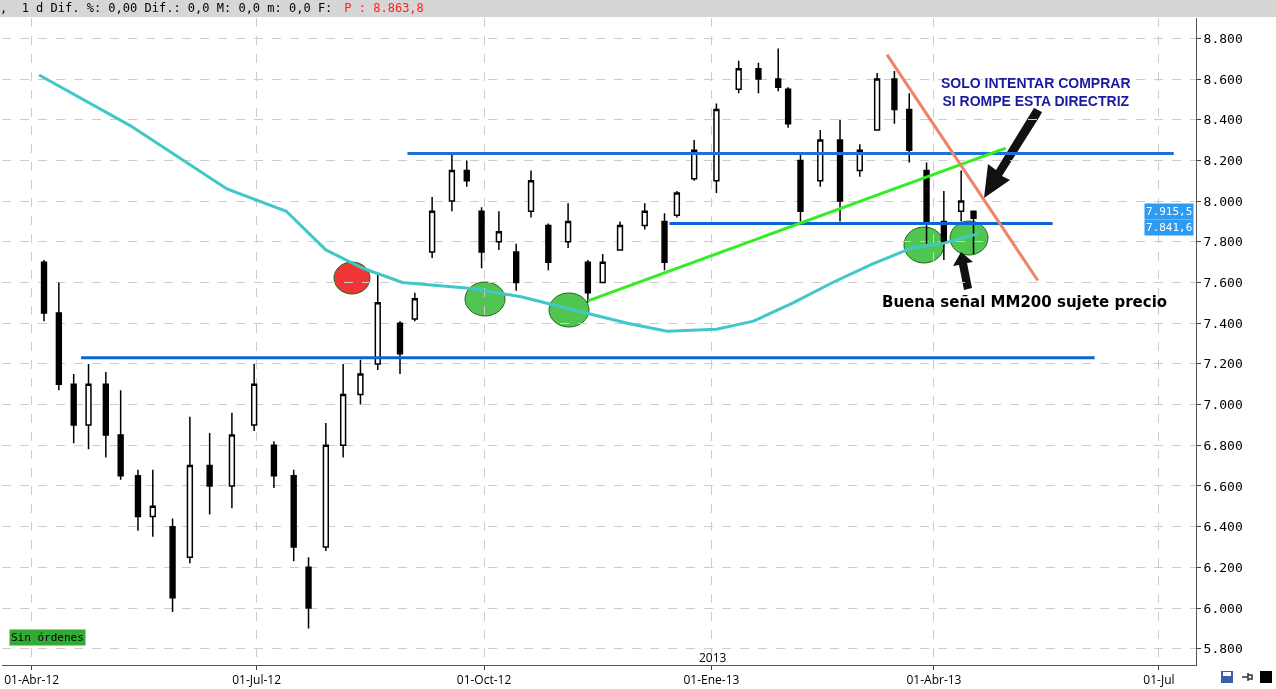  Describe the element at coordinates (166, 8) in the screenshot. I see `chart-title: , 1 d Dif. %: 0,00 Dif.: 0,0 M: 0,0 m: 0,0 F:` at that location.